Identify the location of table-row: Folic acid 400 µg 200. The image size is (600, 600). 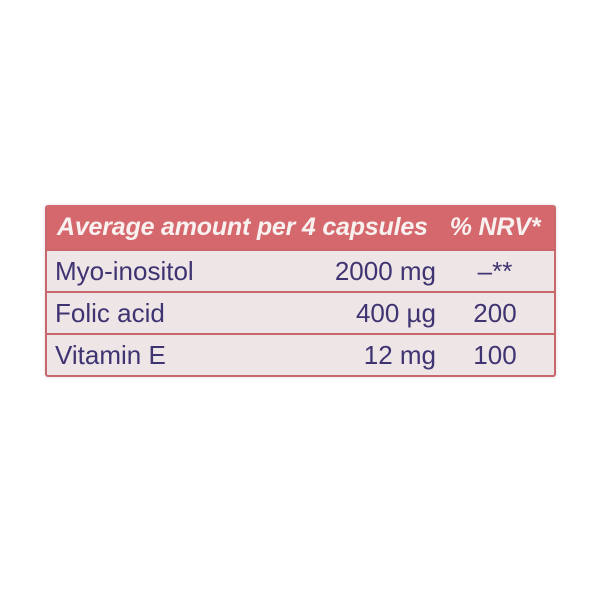
(300, 312).